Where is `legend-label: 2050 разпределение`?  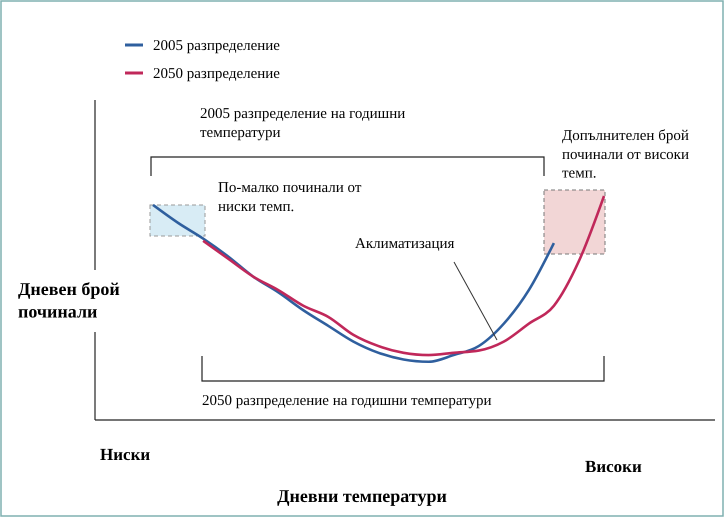 legend-label: 2050 разпределение is located at coordinates (216, 74).